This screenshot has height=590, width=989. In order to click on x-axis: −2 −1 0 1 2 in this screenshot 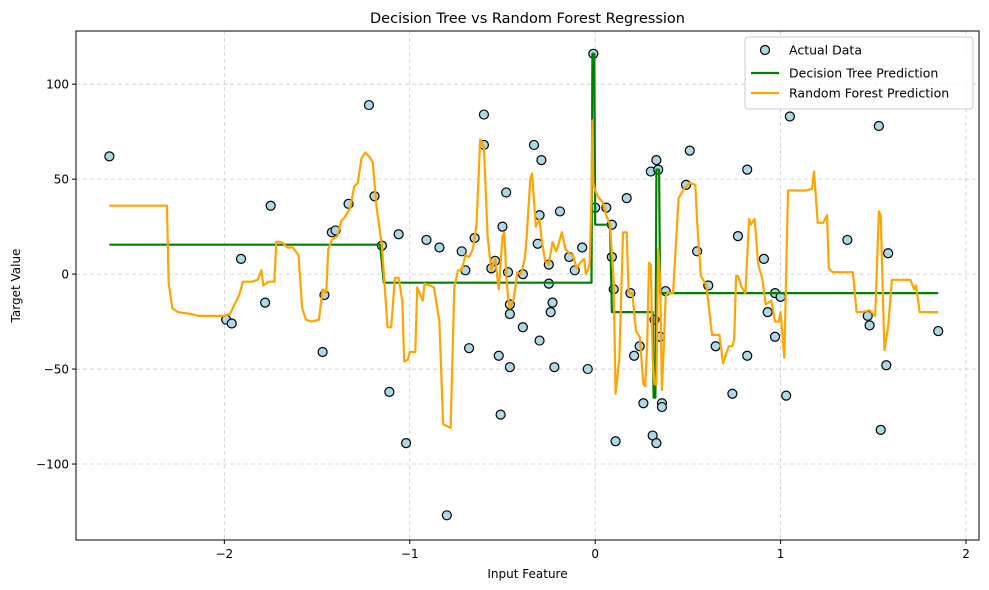, I will do `click(592, 550)`.